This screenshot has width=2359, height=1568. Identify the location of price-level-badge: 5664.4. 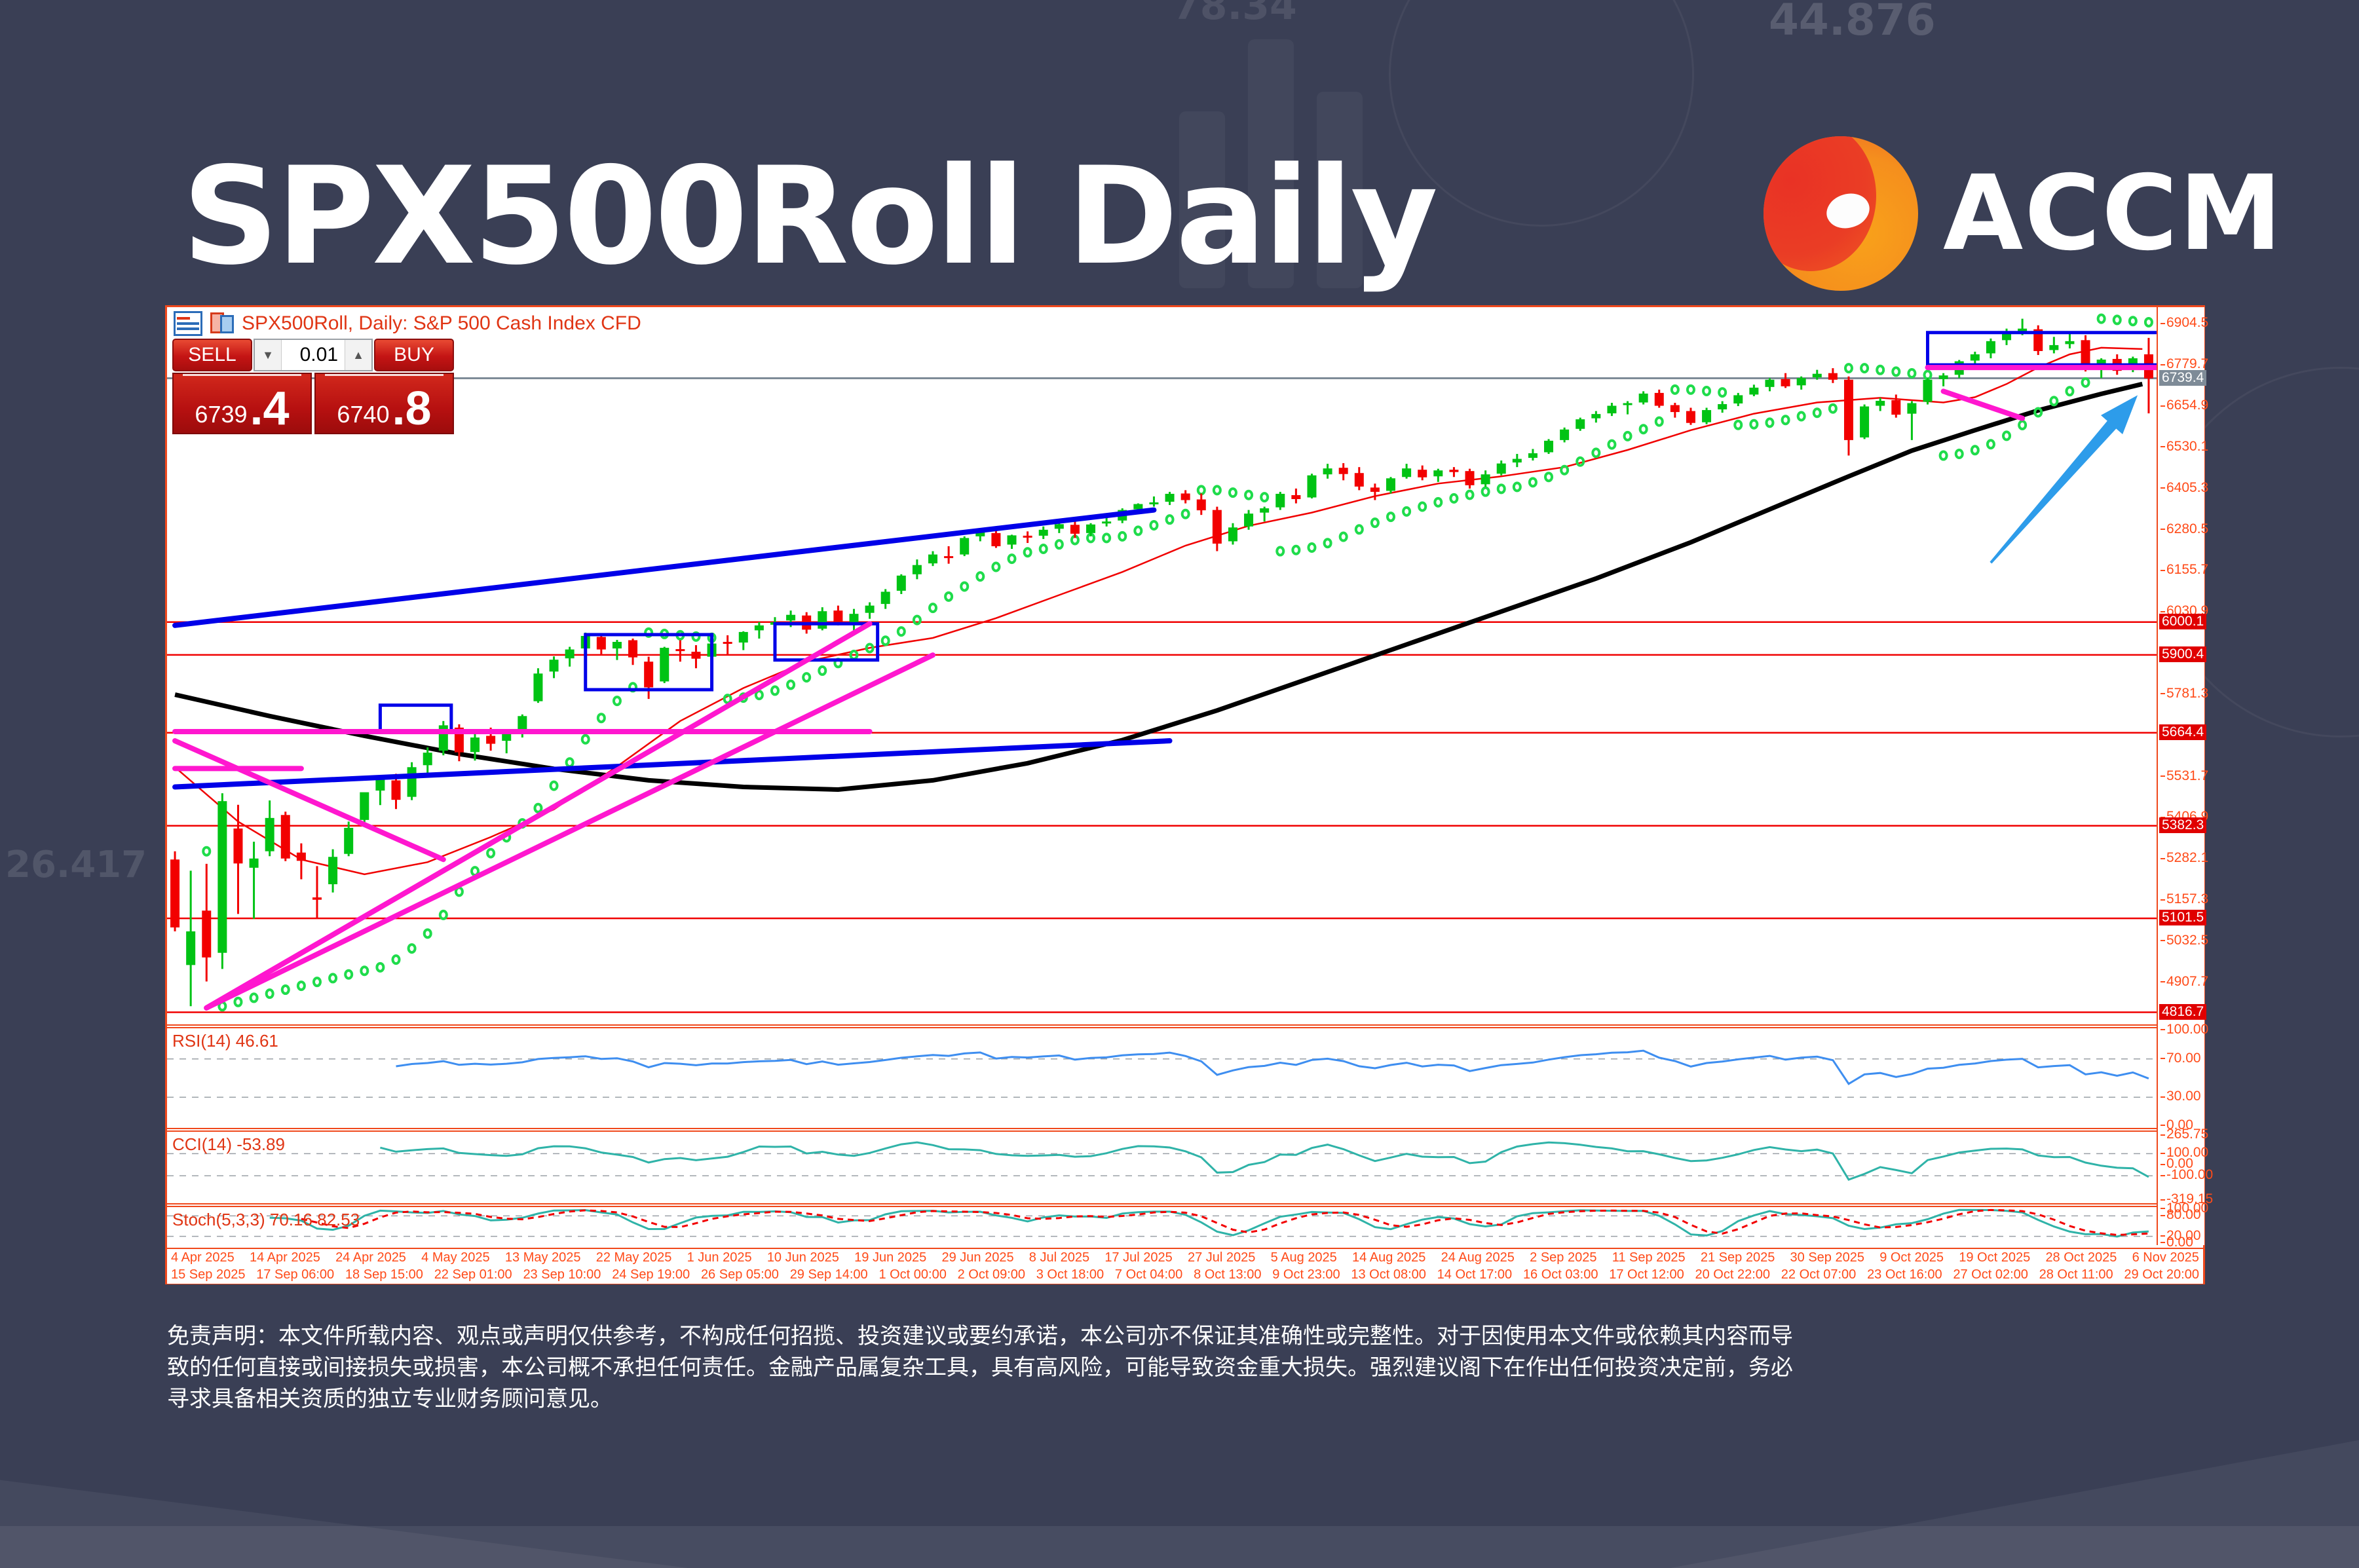
(2183, 732).